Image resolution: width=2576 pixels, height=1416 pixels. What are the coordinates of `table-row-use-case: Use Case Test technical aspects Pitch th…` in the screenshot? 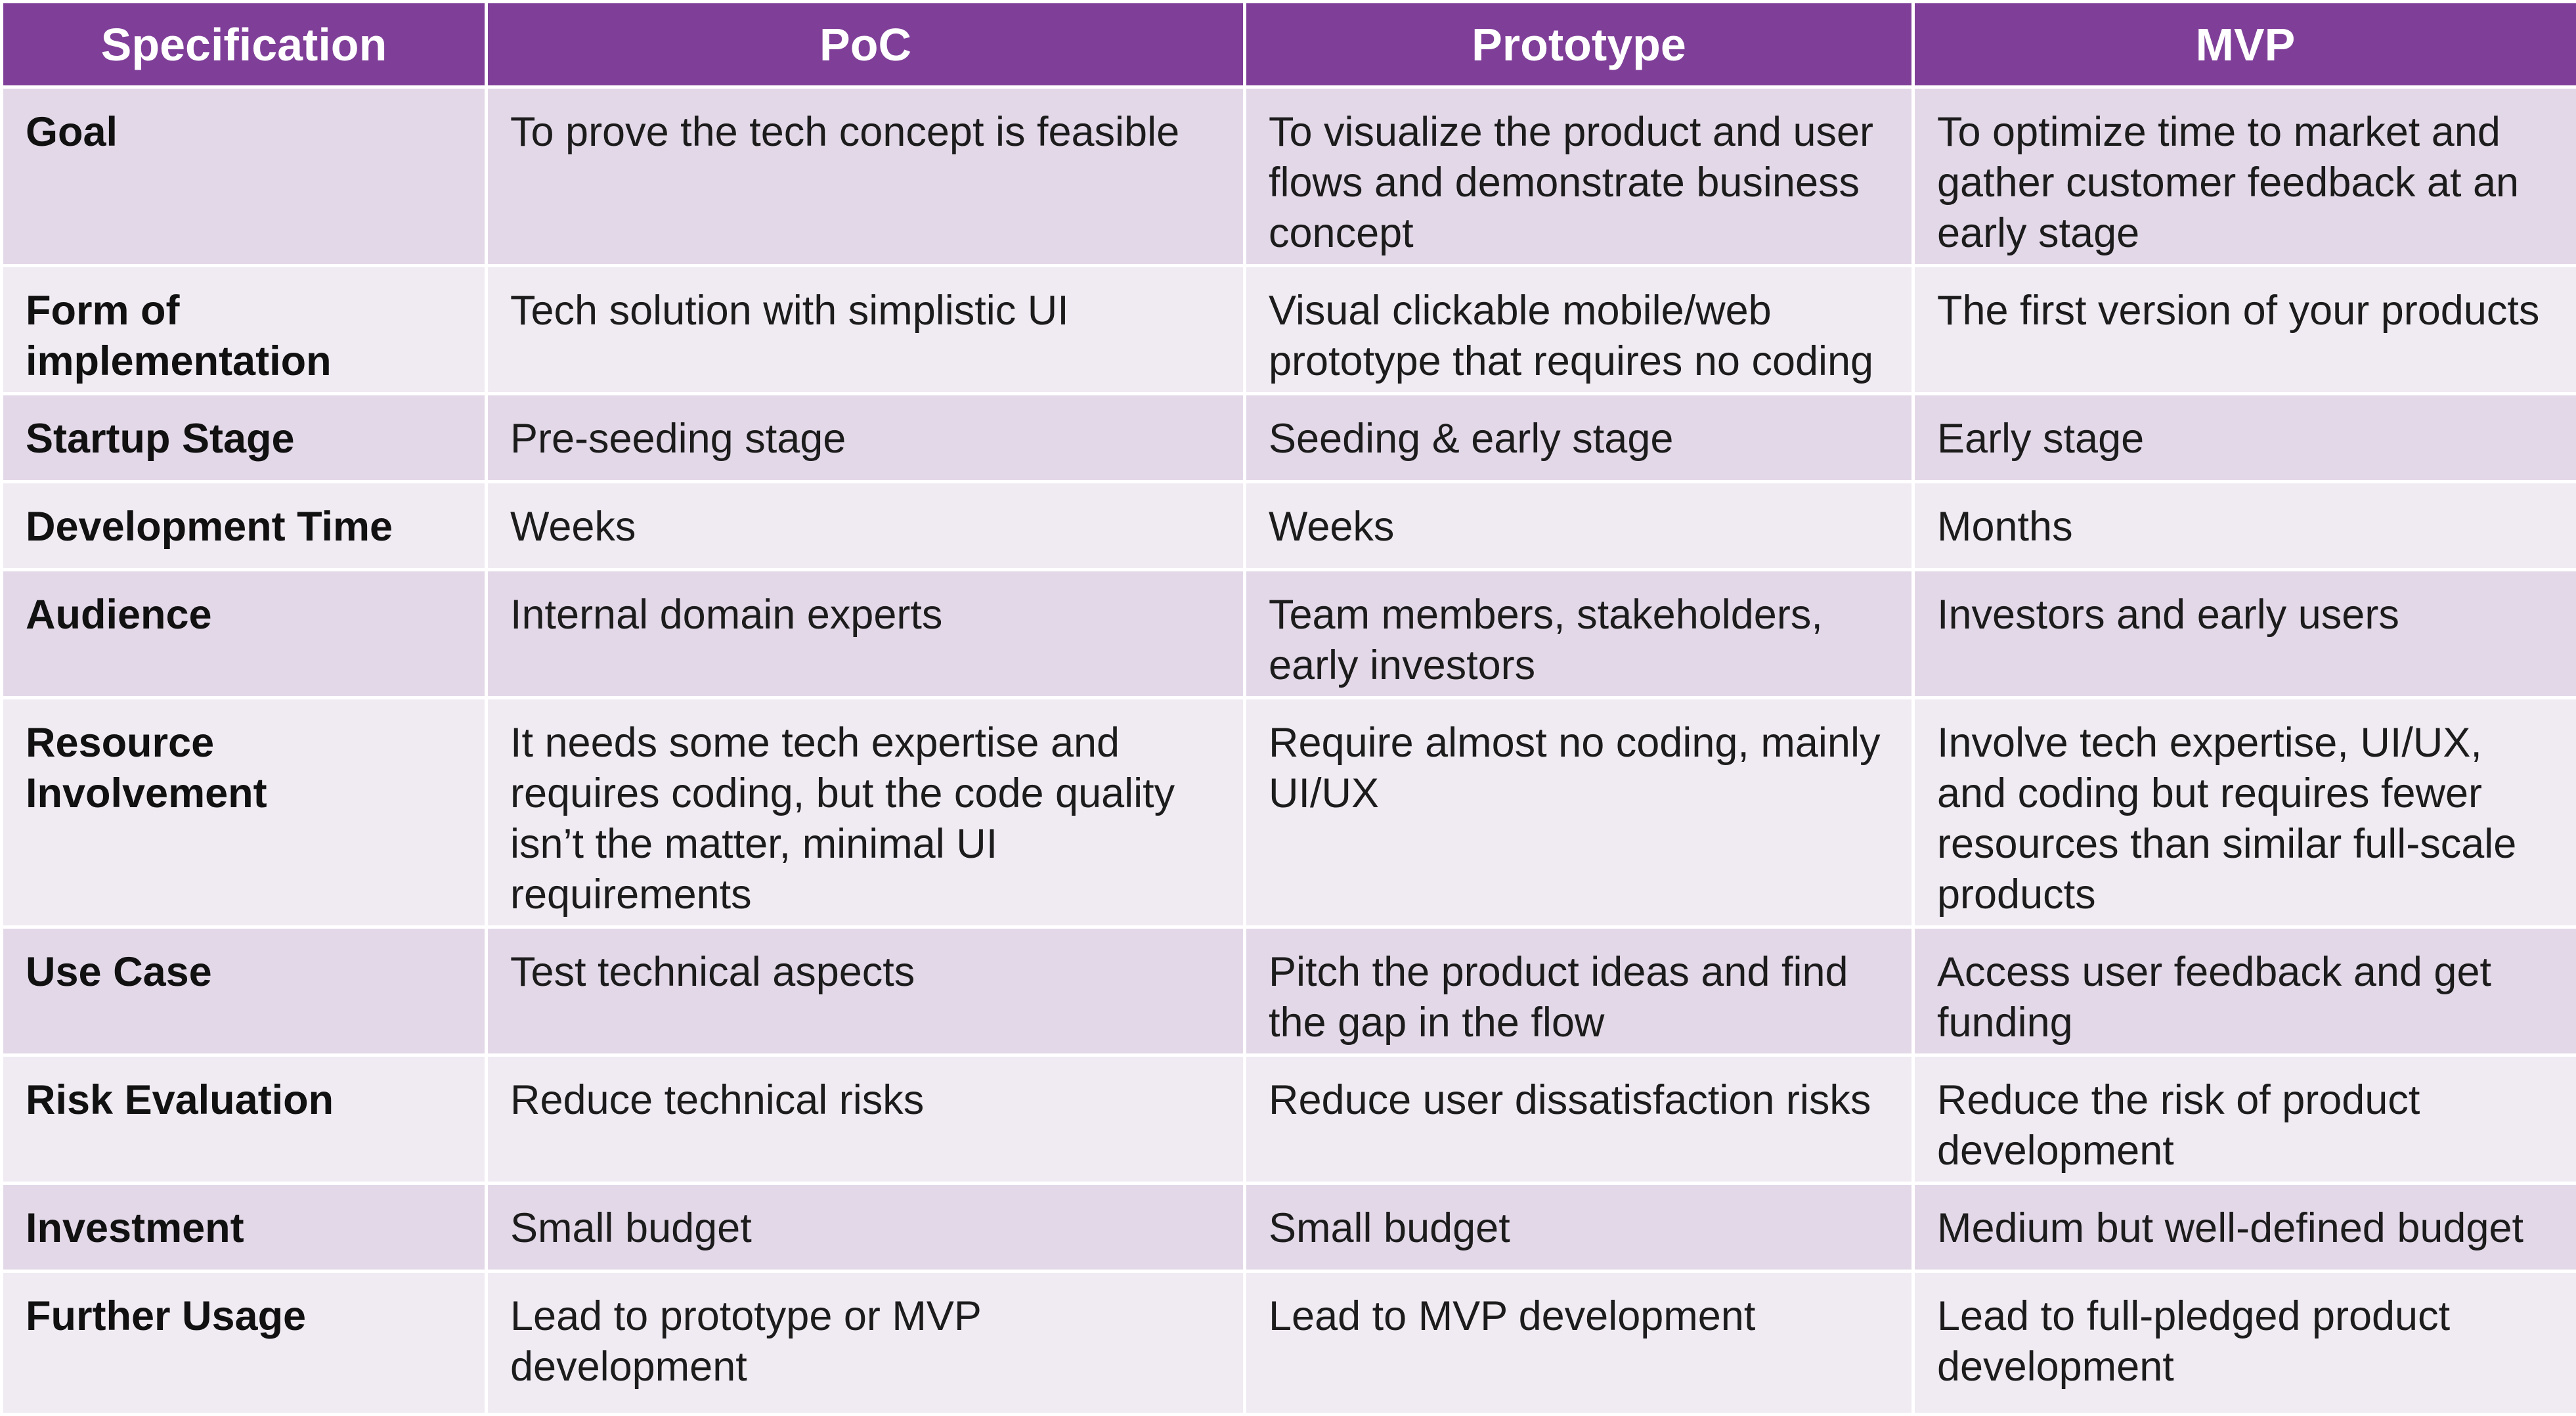 It's located at (1289, 991).